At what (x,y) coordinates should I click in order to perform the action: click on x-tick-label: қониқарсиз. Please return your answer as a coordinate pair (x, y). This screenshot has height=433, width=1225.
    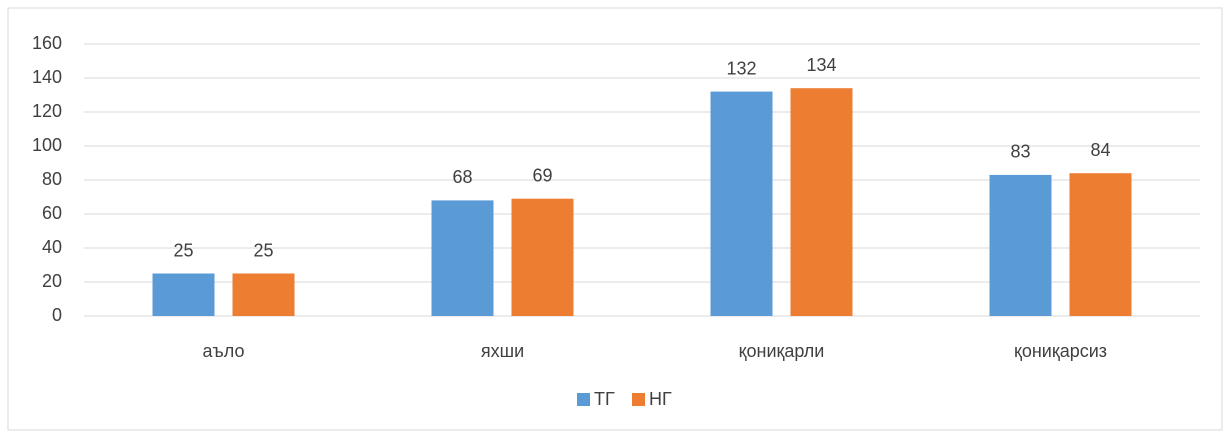
    Looking at the image, I should click on (1060, 351).